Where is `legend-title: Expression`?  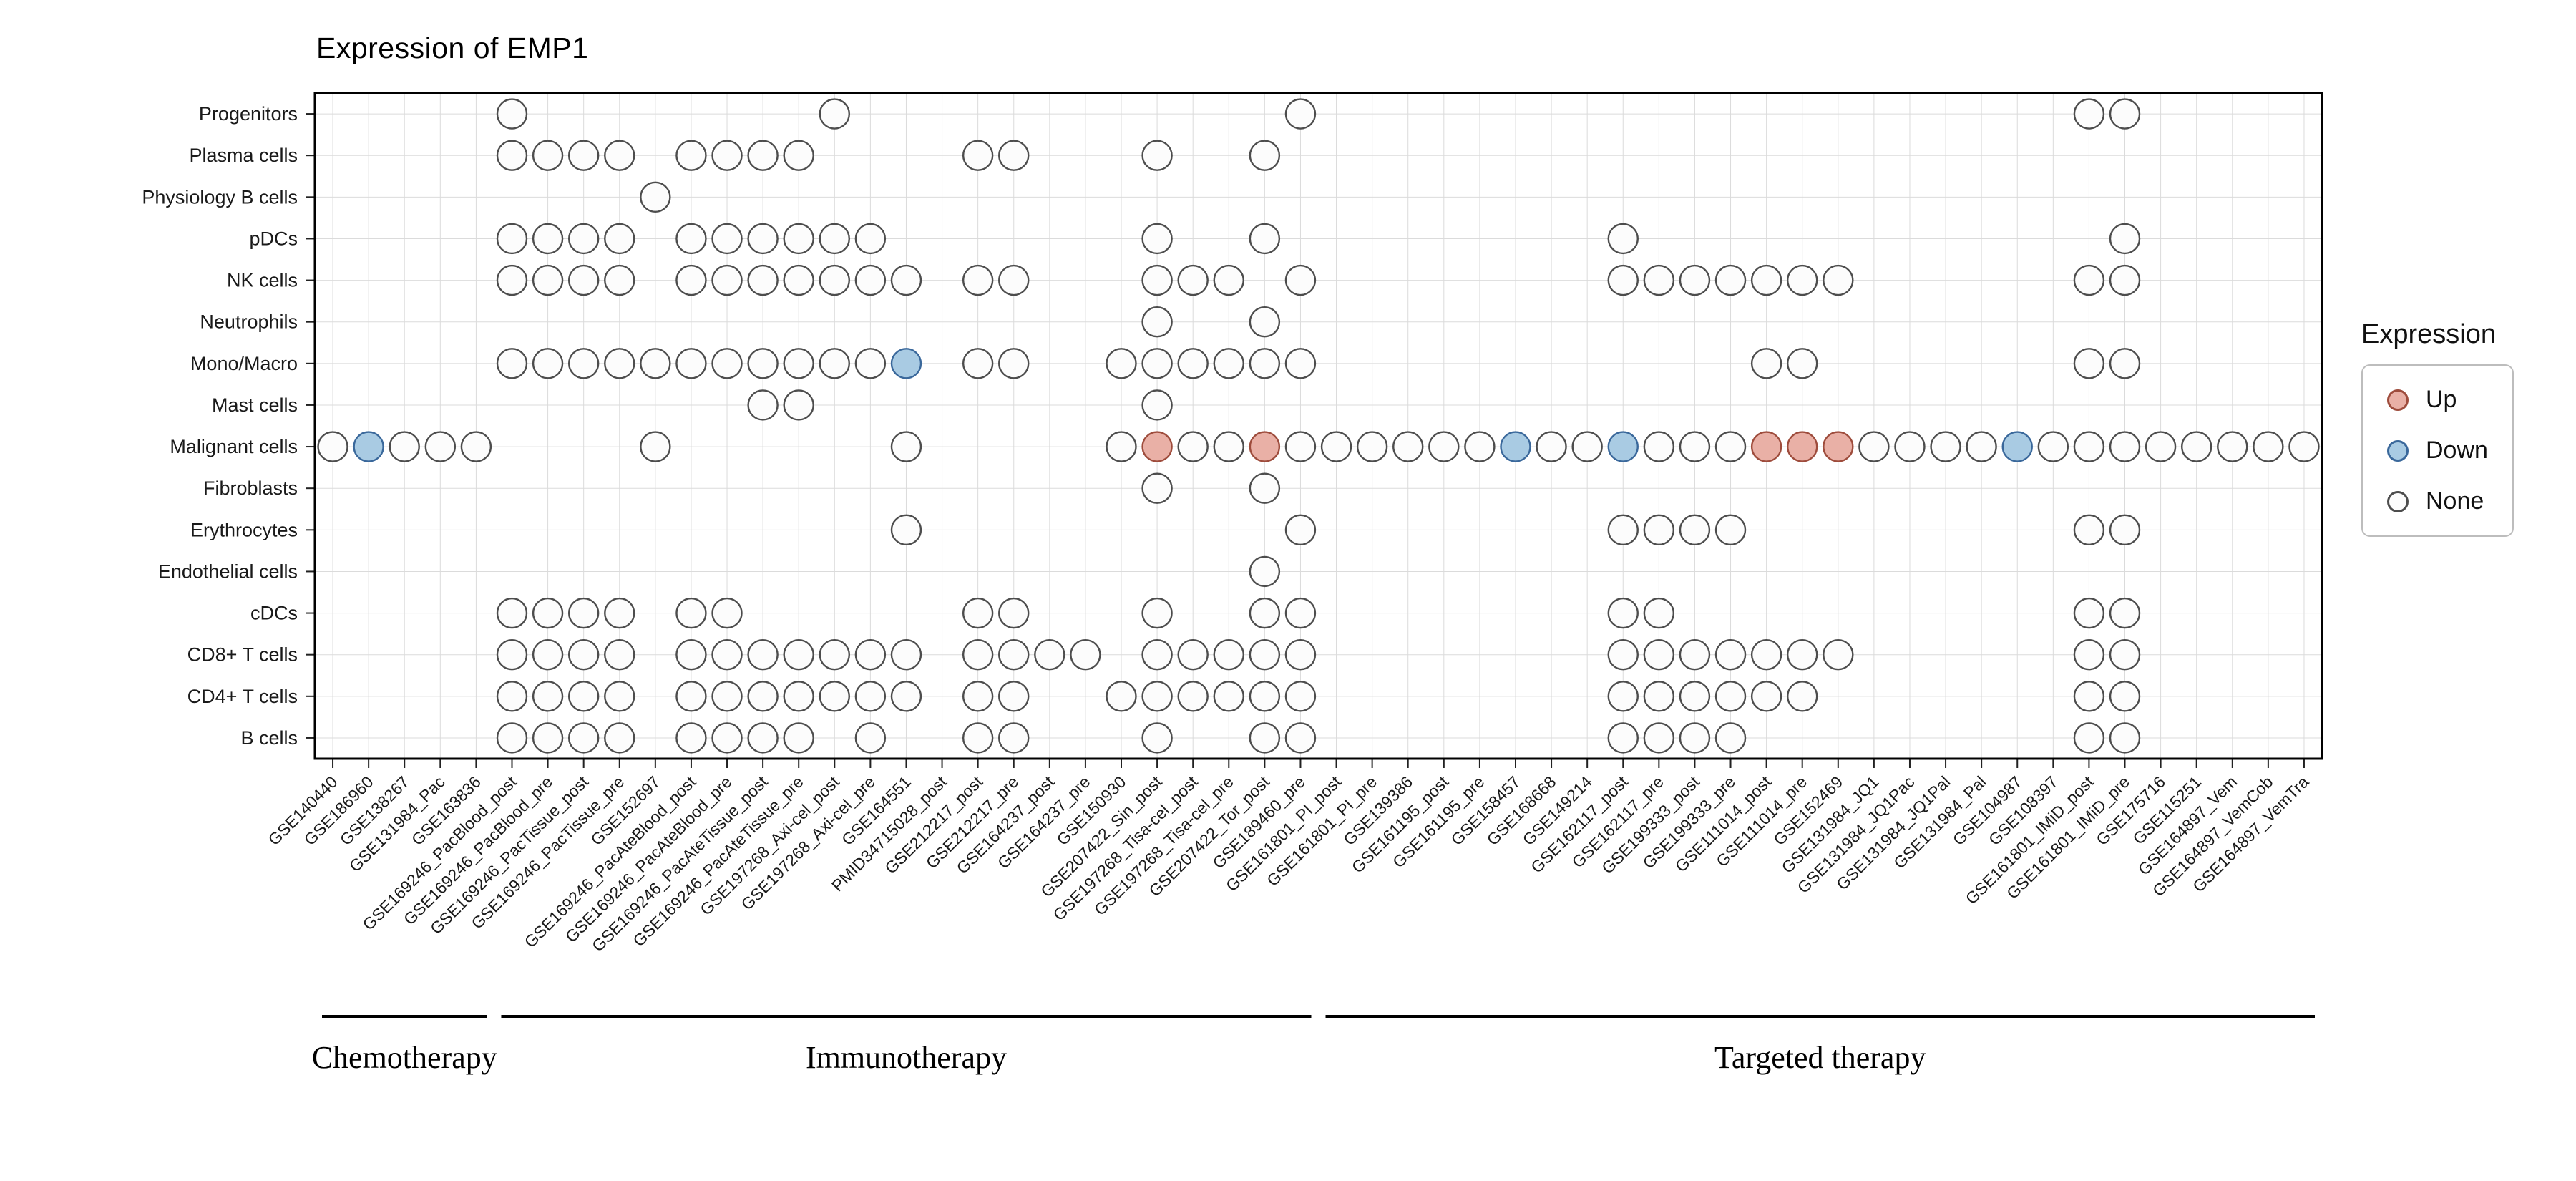
legend-title: Expression is located at coordinates (2428, 334).